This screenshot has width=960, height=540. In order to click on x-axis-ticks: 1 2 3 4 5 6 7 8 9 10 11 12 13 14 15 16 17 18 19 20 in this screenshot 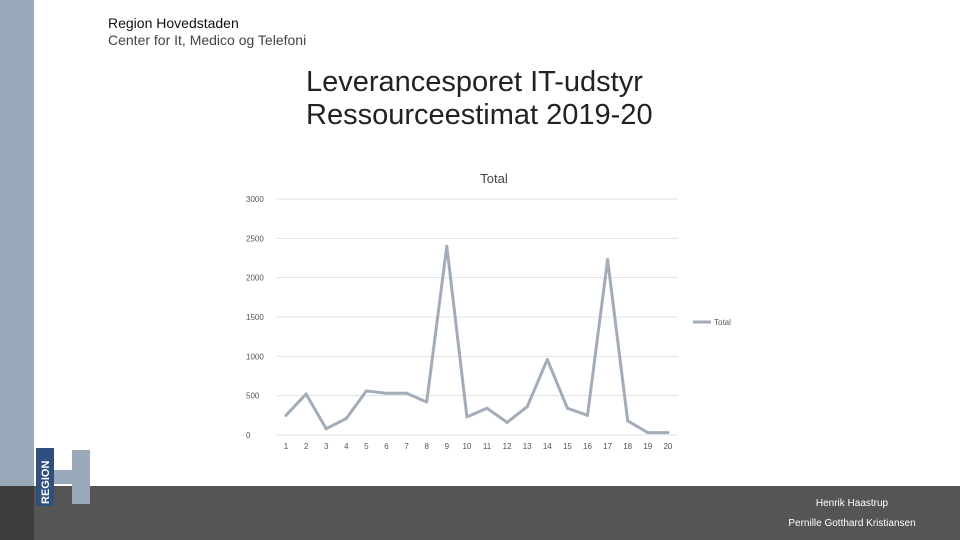, I will do `click(478, 446)`.